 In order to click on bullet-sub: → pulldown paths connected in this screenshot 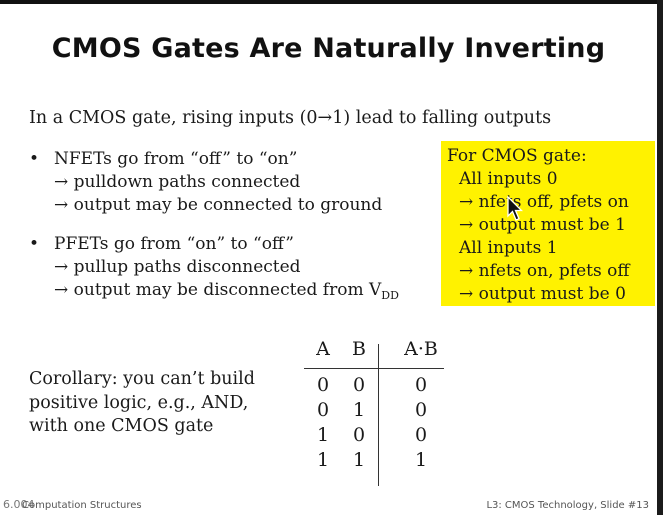, I will do `click(177, 182)`.